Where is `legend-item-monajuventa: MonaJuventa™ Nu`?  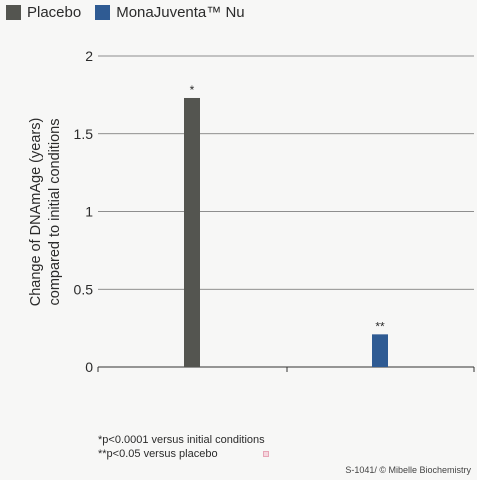
legend-item-monajuventa: MonaJuventa™ Nu is located at coordinates (170, 12).